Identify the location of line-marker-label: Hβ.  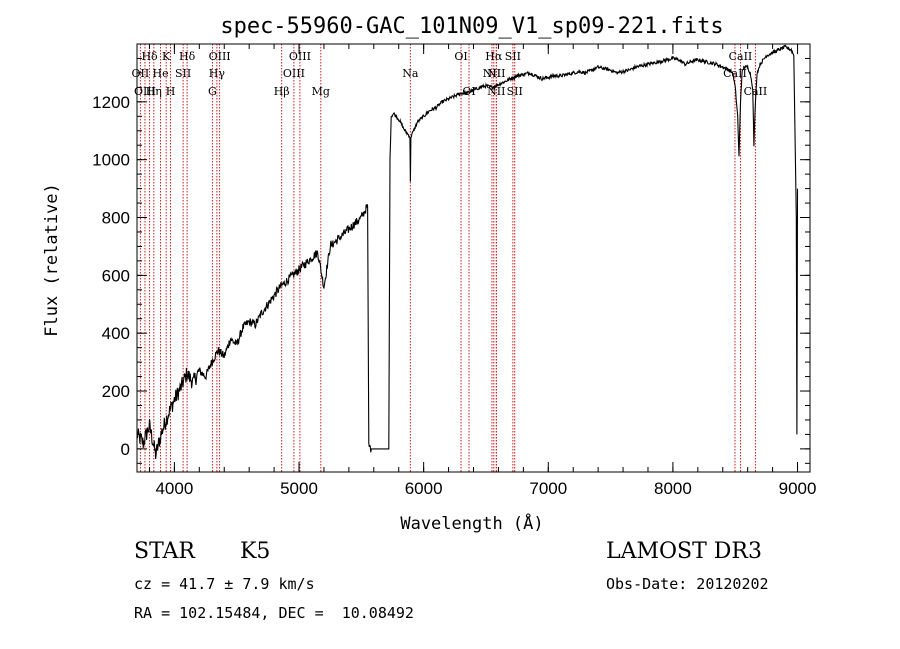
(282, 91).